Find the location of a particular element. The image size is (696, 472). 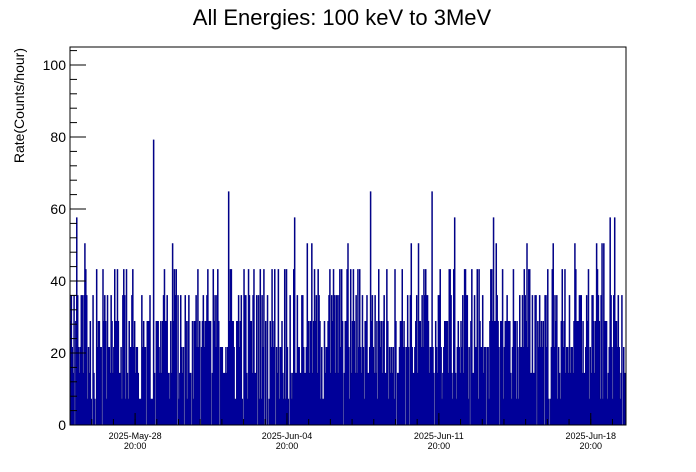

y-tick-label: 100 is located at coordinates (55, 65).